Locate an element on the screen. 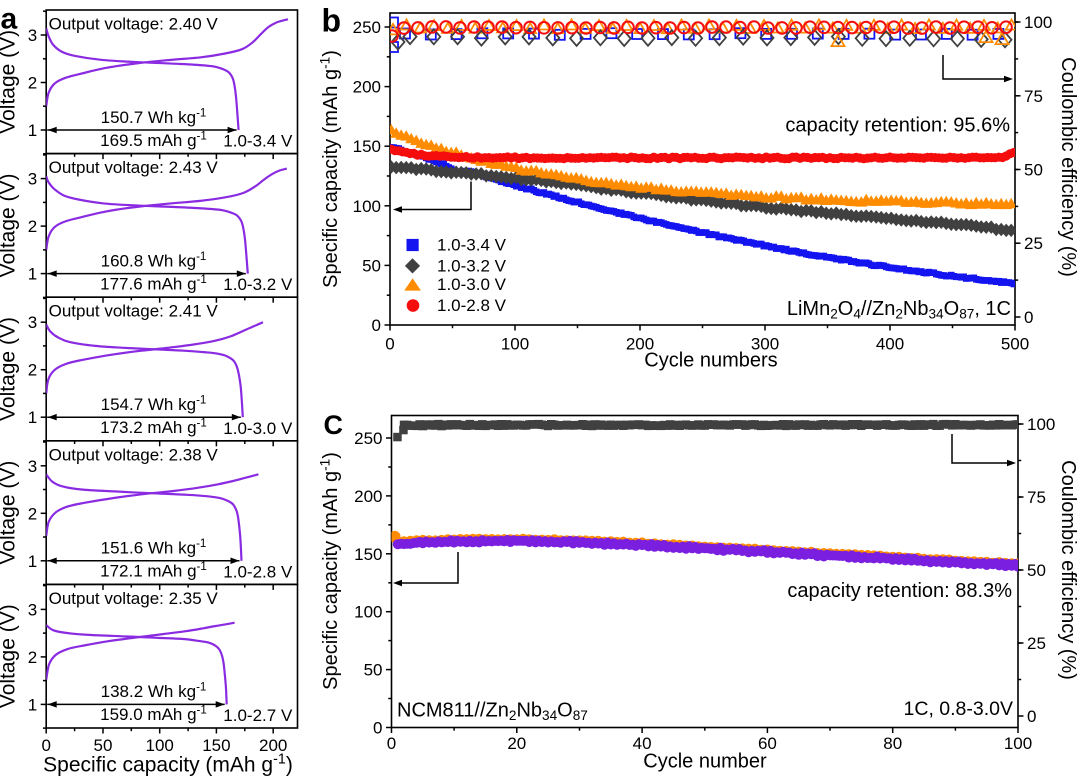  svg-text: 400 is located at coordinates (890, 344).